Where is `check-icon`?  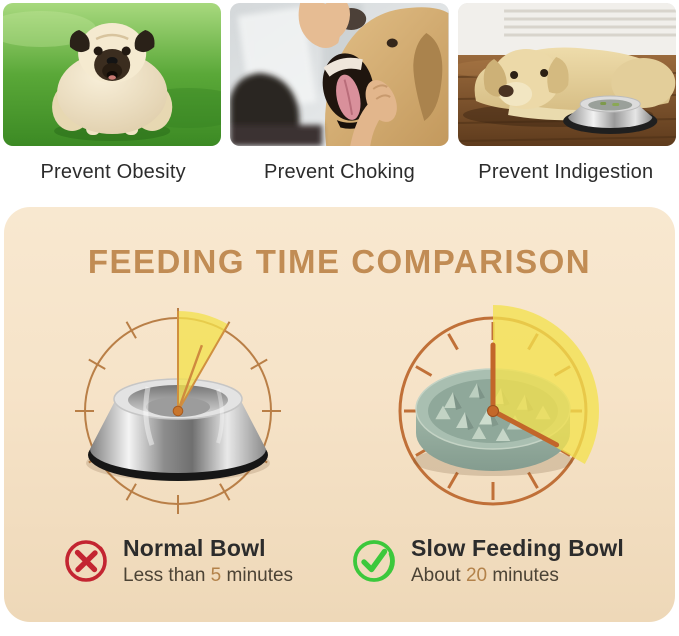 check-icon is located at coordinates (374, 561).